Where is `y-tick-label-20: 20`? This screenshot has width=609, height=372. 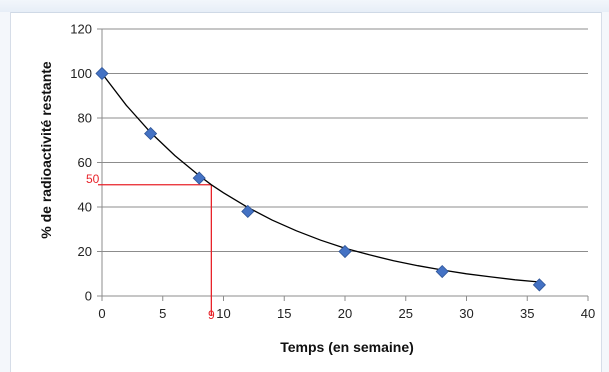
y-tick-label-20: 20 is located at coordinates (85, 251).